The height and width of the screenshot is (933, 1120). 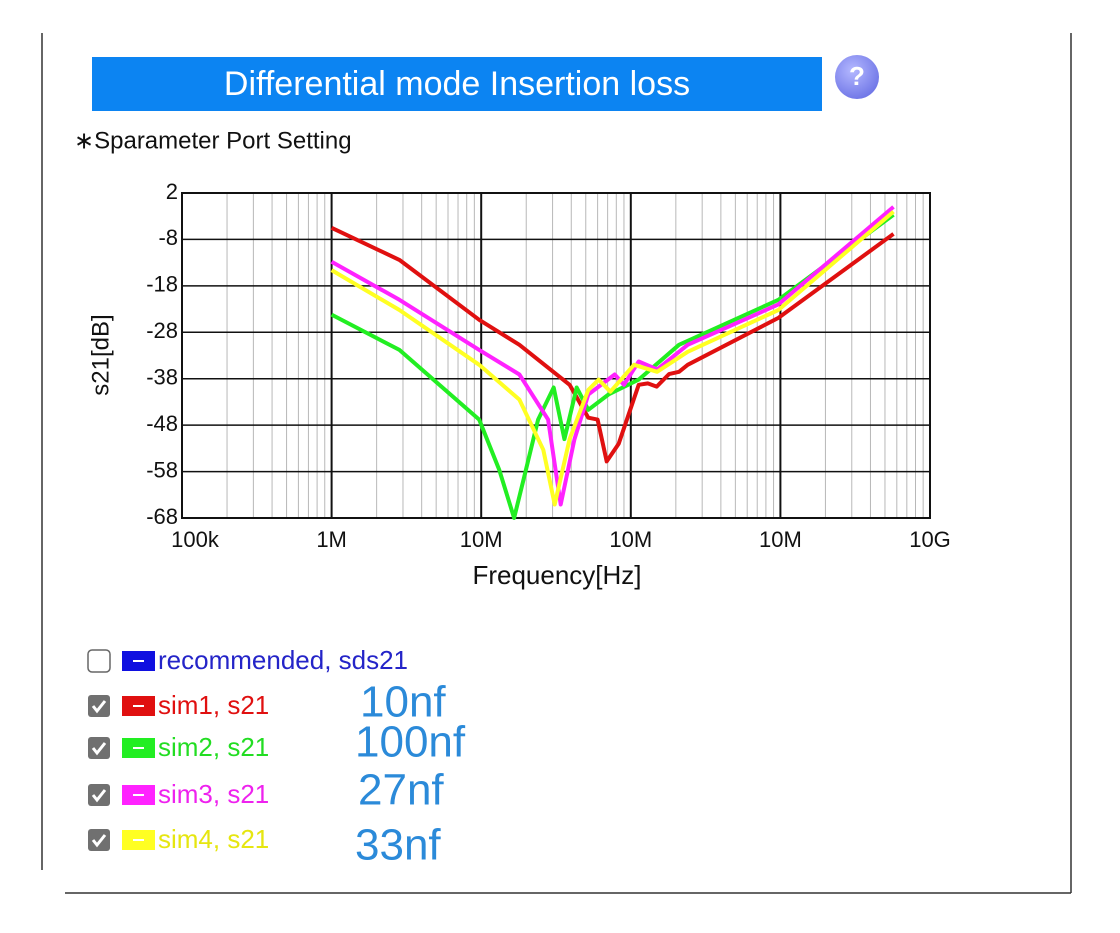 I want to click on legend-item: sim2, s21, so click(x=178, y=747).